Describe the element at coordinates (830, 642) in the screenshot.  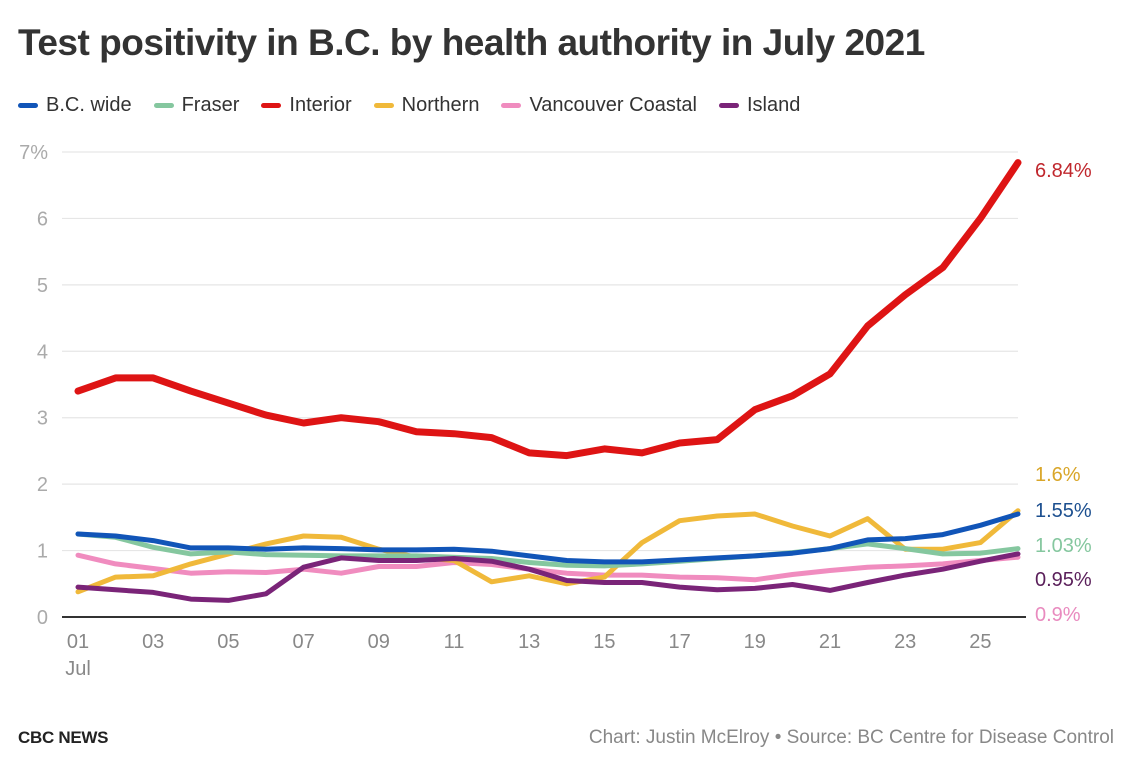
I see `x-tick-label: 21` at that location.